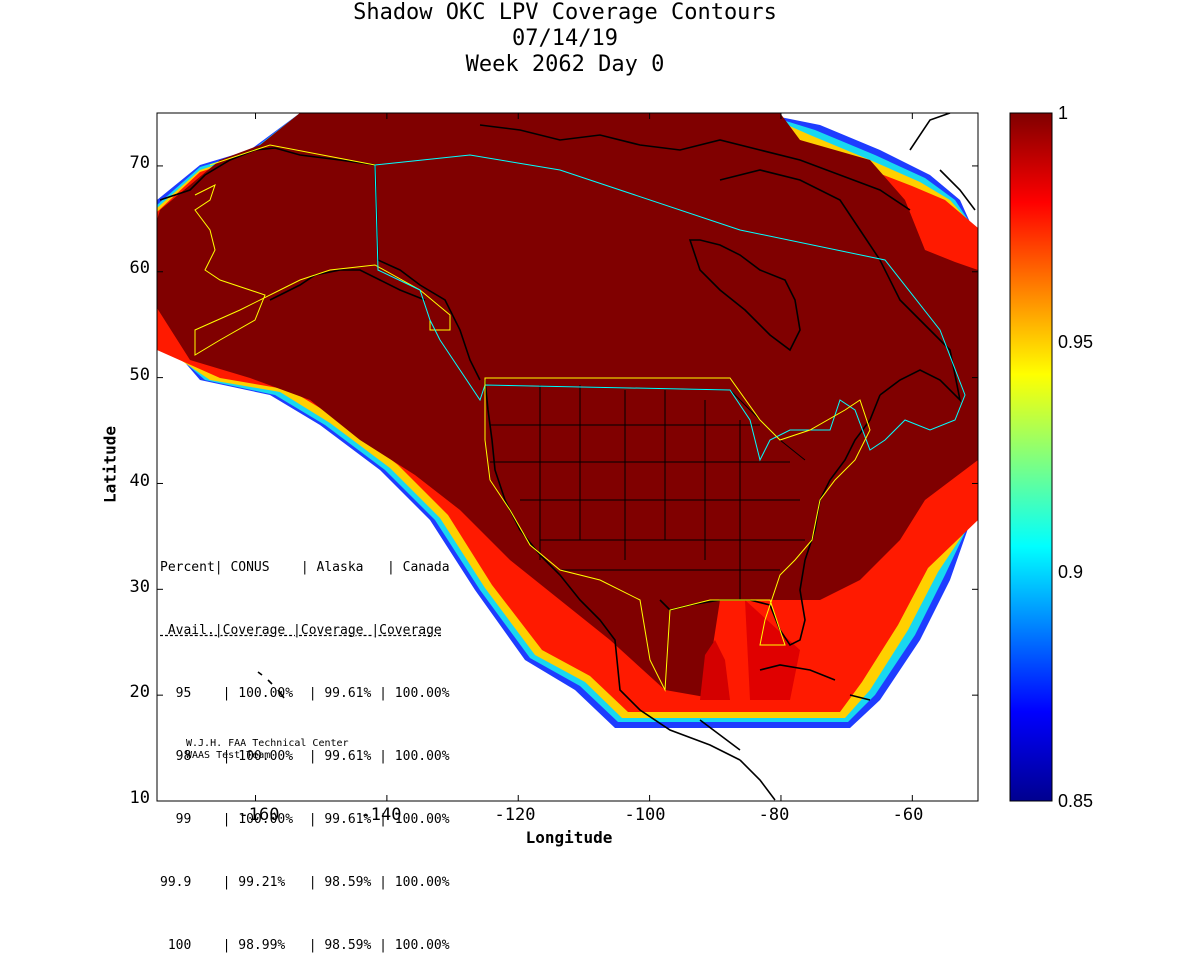  What do you see at coordinates (645, 815) in the screenshot?
I see `x-tick-label: -100` at bounding box center [645, 815].